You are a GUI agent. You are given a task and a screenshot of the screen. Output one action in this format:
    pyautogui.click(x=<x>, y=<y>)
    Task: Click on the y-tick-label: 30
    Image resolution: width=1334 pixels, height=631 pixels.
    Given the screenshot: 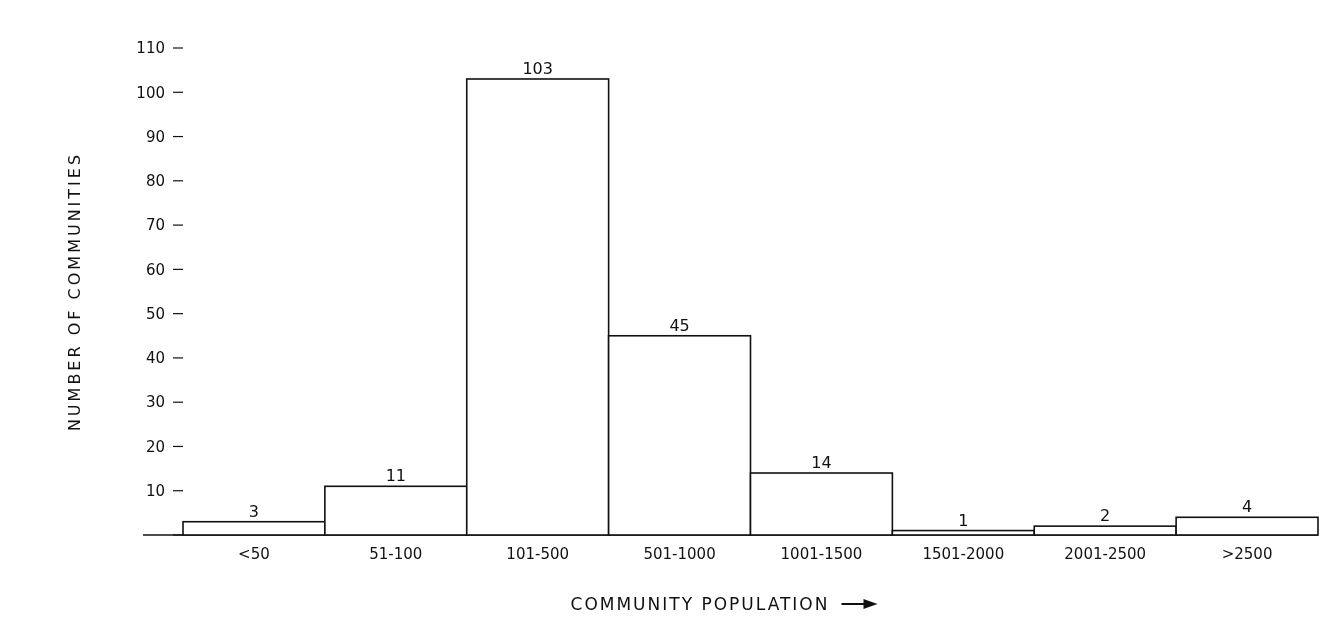 What is the action you would take?
    pyautogui.click(x=155, y=402)
    